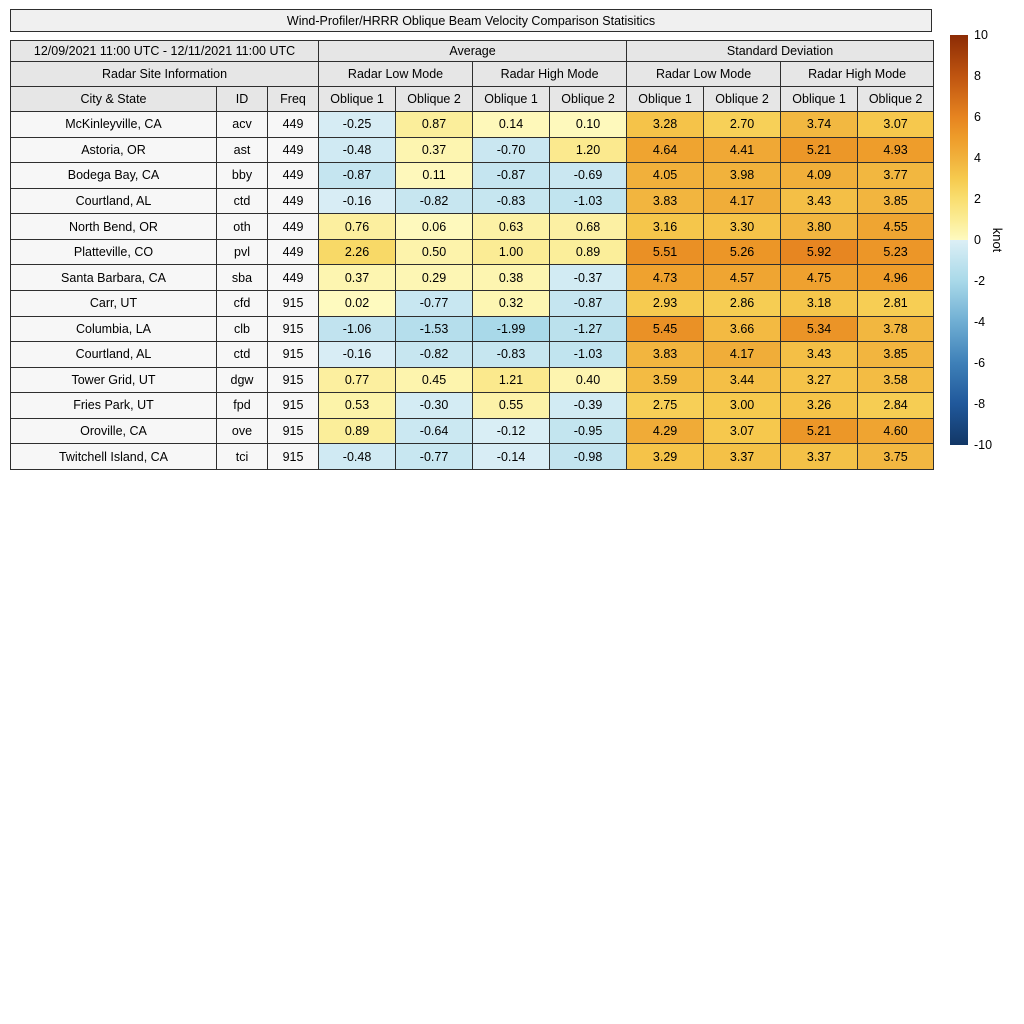 The image size is (1024, 1024). I want to click on value-cell: 4.75, so click(819, 277).